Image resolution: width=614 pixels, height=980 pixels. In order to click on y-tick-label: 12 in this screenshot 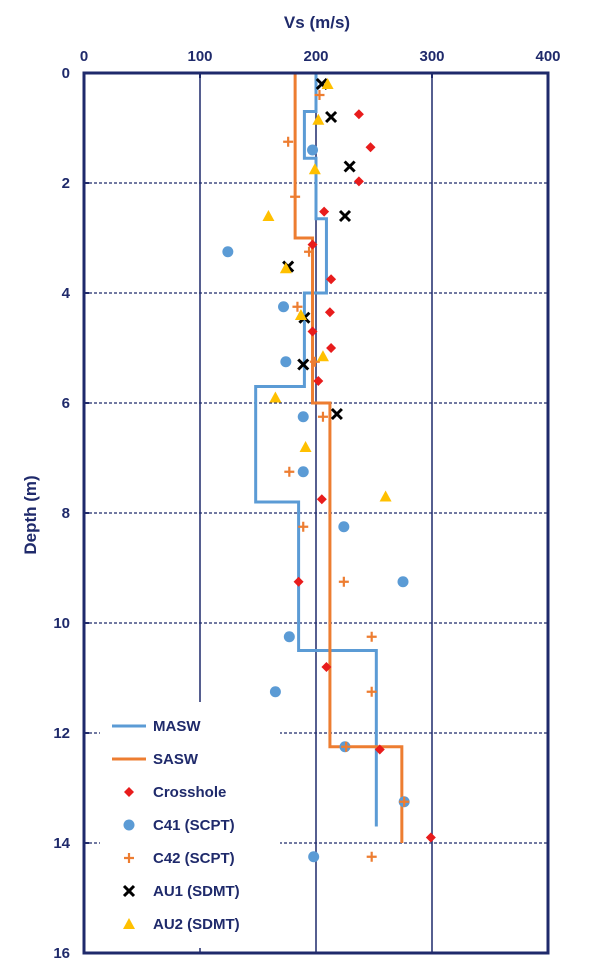, I will do `click(61, 733)`.